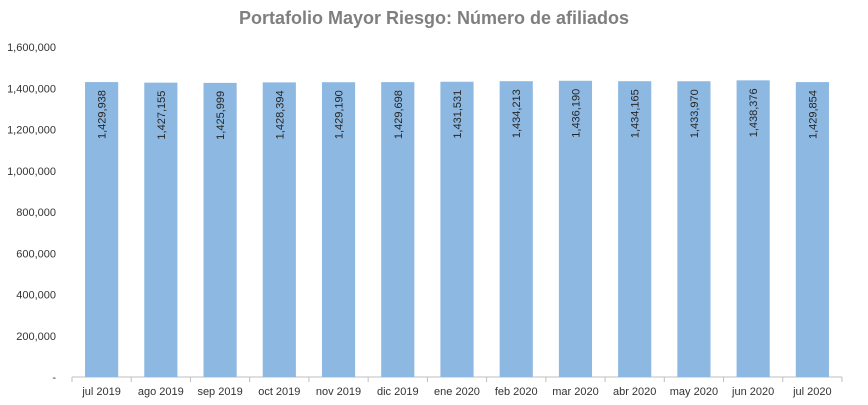 The image size is (868, 405). I want to click on y-tick-label: 1,600,000, so click(31, 48).